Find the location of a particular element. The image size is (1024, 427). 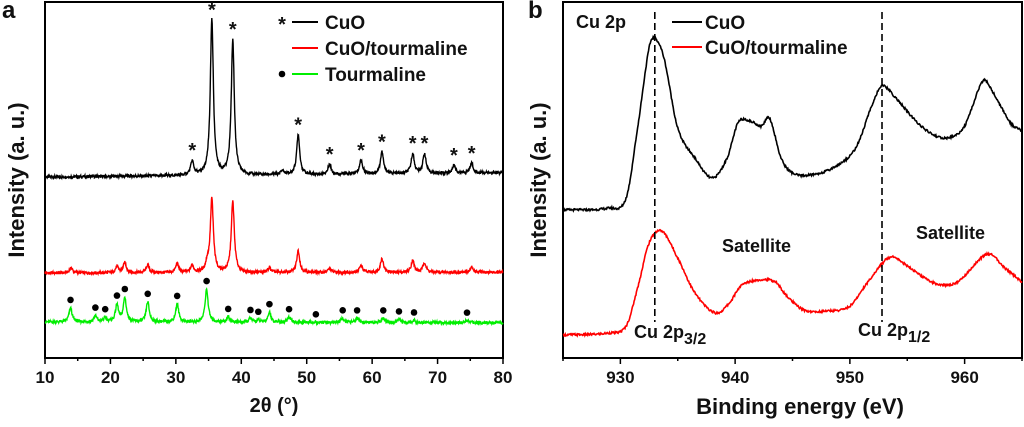

x-tick-label: 30 is located at coordinates (175, 377).